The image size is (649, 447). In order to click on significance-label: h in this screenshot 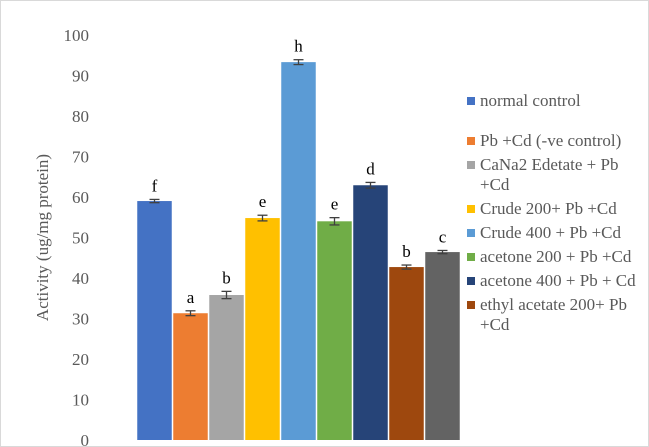, I will do `click(298, 46)`.